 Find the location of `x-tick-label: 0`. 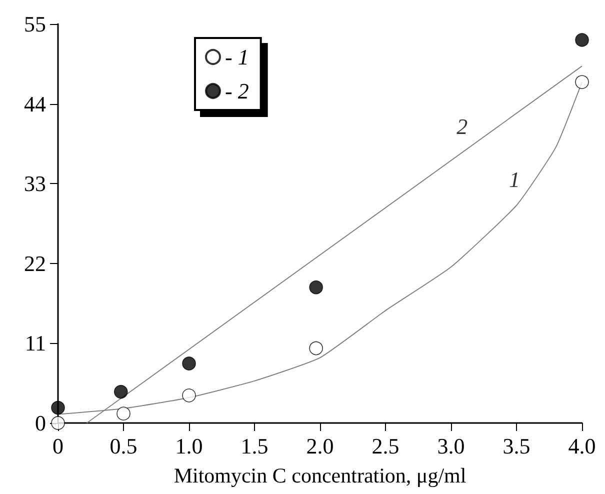

x-tick-label: 0 is located at coordinates (58, 446).